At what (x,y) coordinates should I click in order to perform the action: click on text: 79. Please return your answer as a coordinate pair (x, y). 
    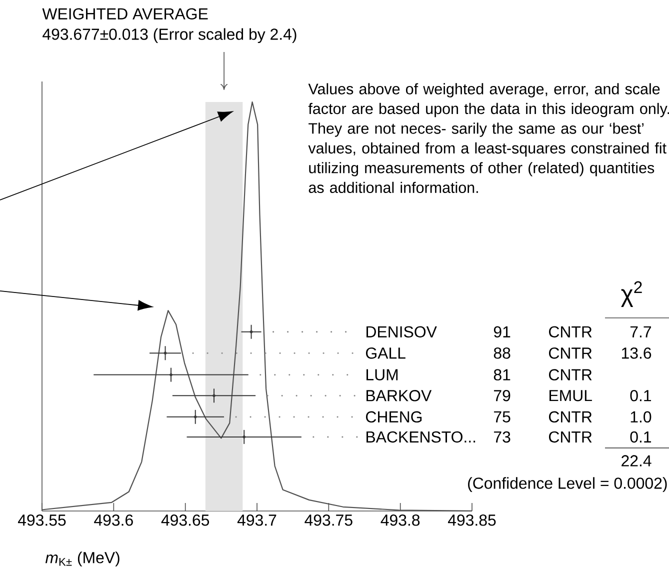
    Looking at the image, I should click on (502, 396).